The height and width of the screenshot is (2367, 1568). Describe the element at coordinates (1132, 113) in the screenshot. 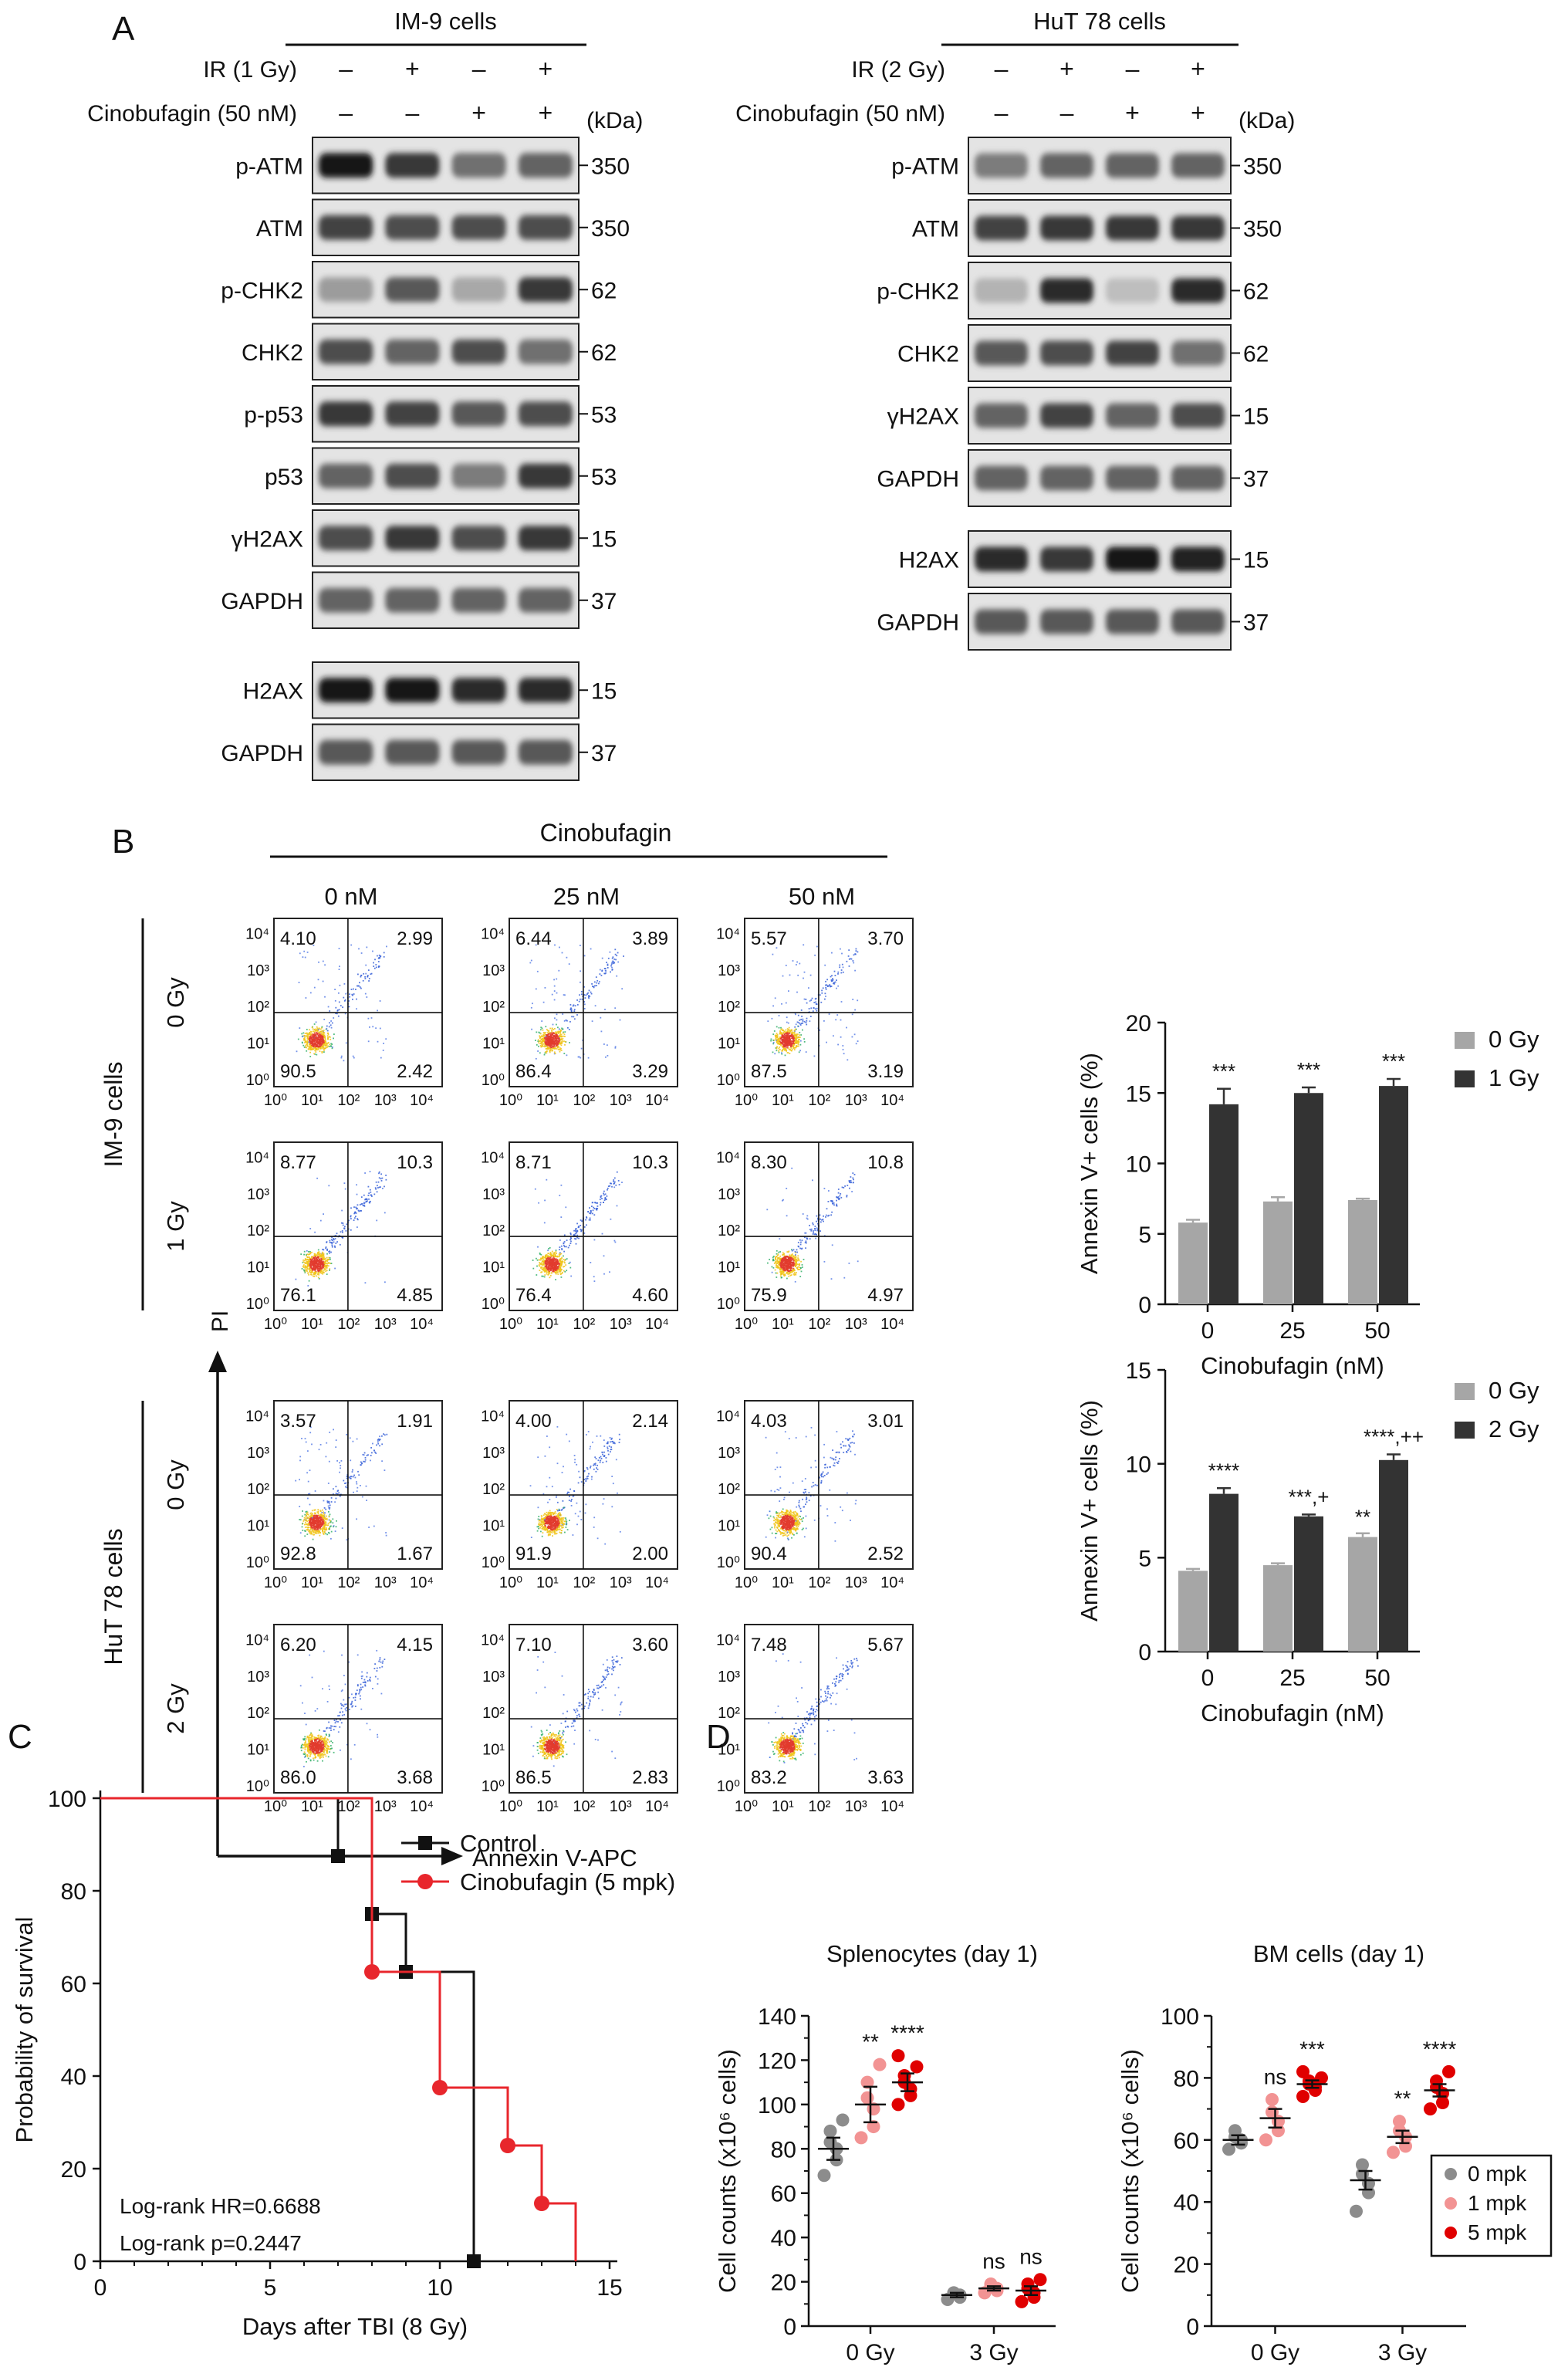

I see `treatment-sign: +` at that location.